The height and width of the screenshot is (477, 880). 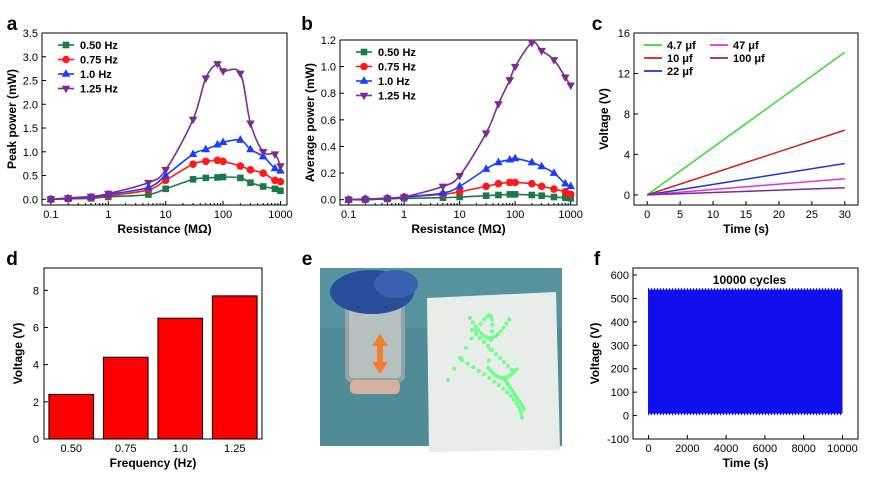 What do you see at coordinates (597, 24) in the screenshot?
I see `panel-label-c: c` at bounding box center [597, 24].